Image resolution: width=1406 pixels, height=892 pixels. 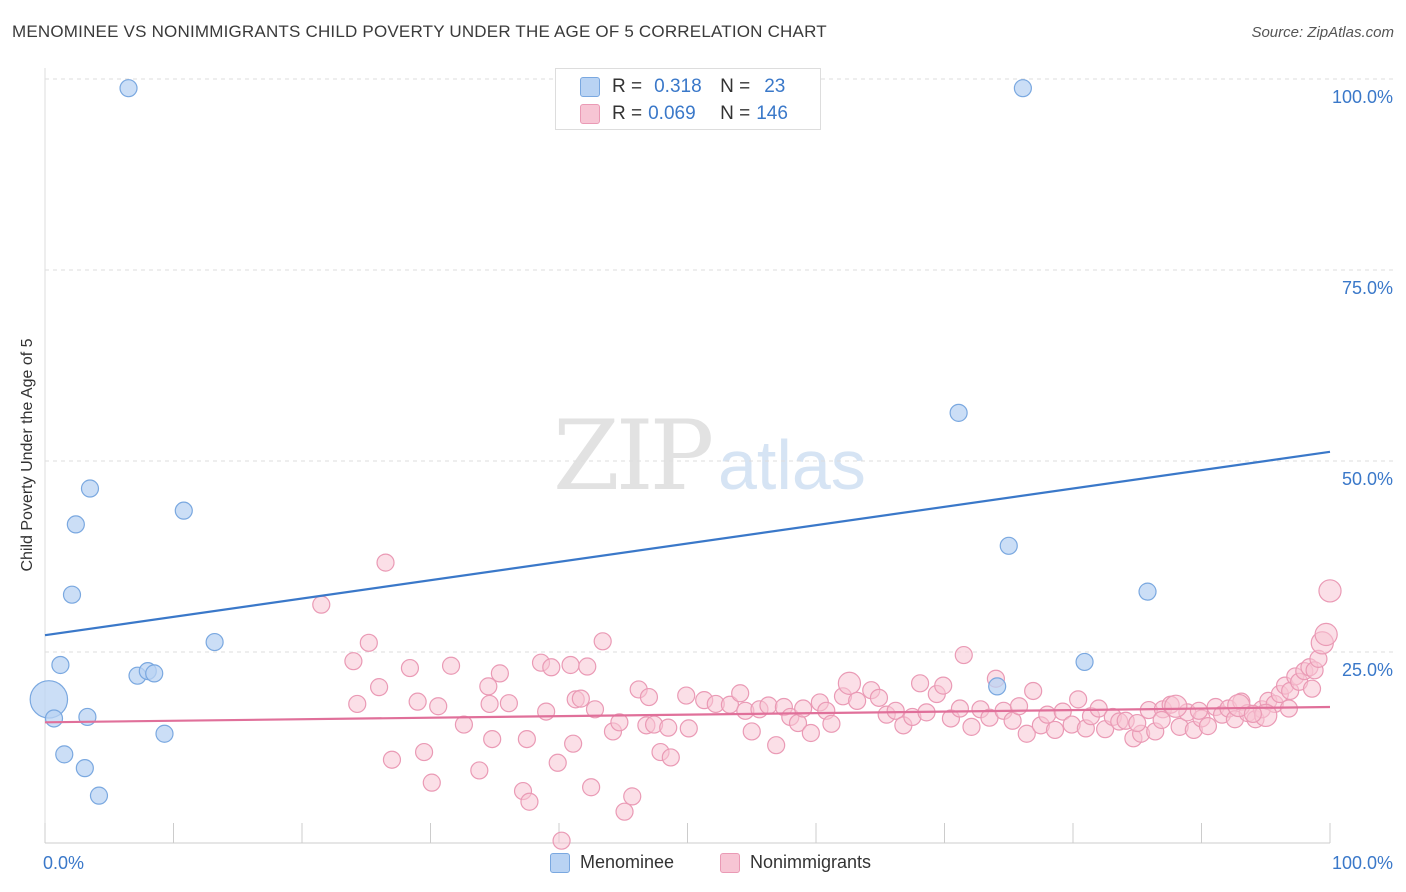 I want to click on y-axis-label: Child Poverty Under the Age of 5, so click(x=27, y=455).